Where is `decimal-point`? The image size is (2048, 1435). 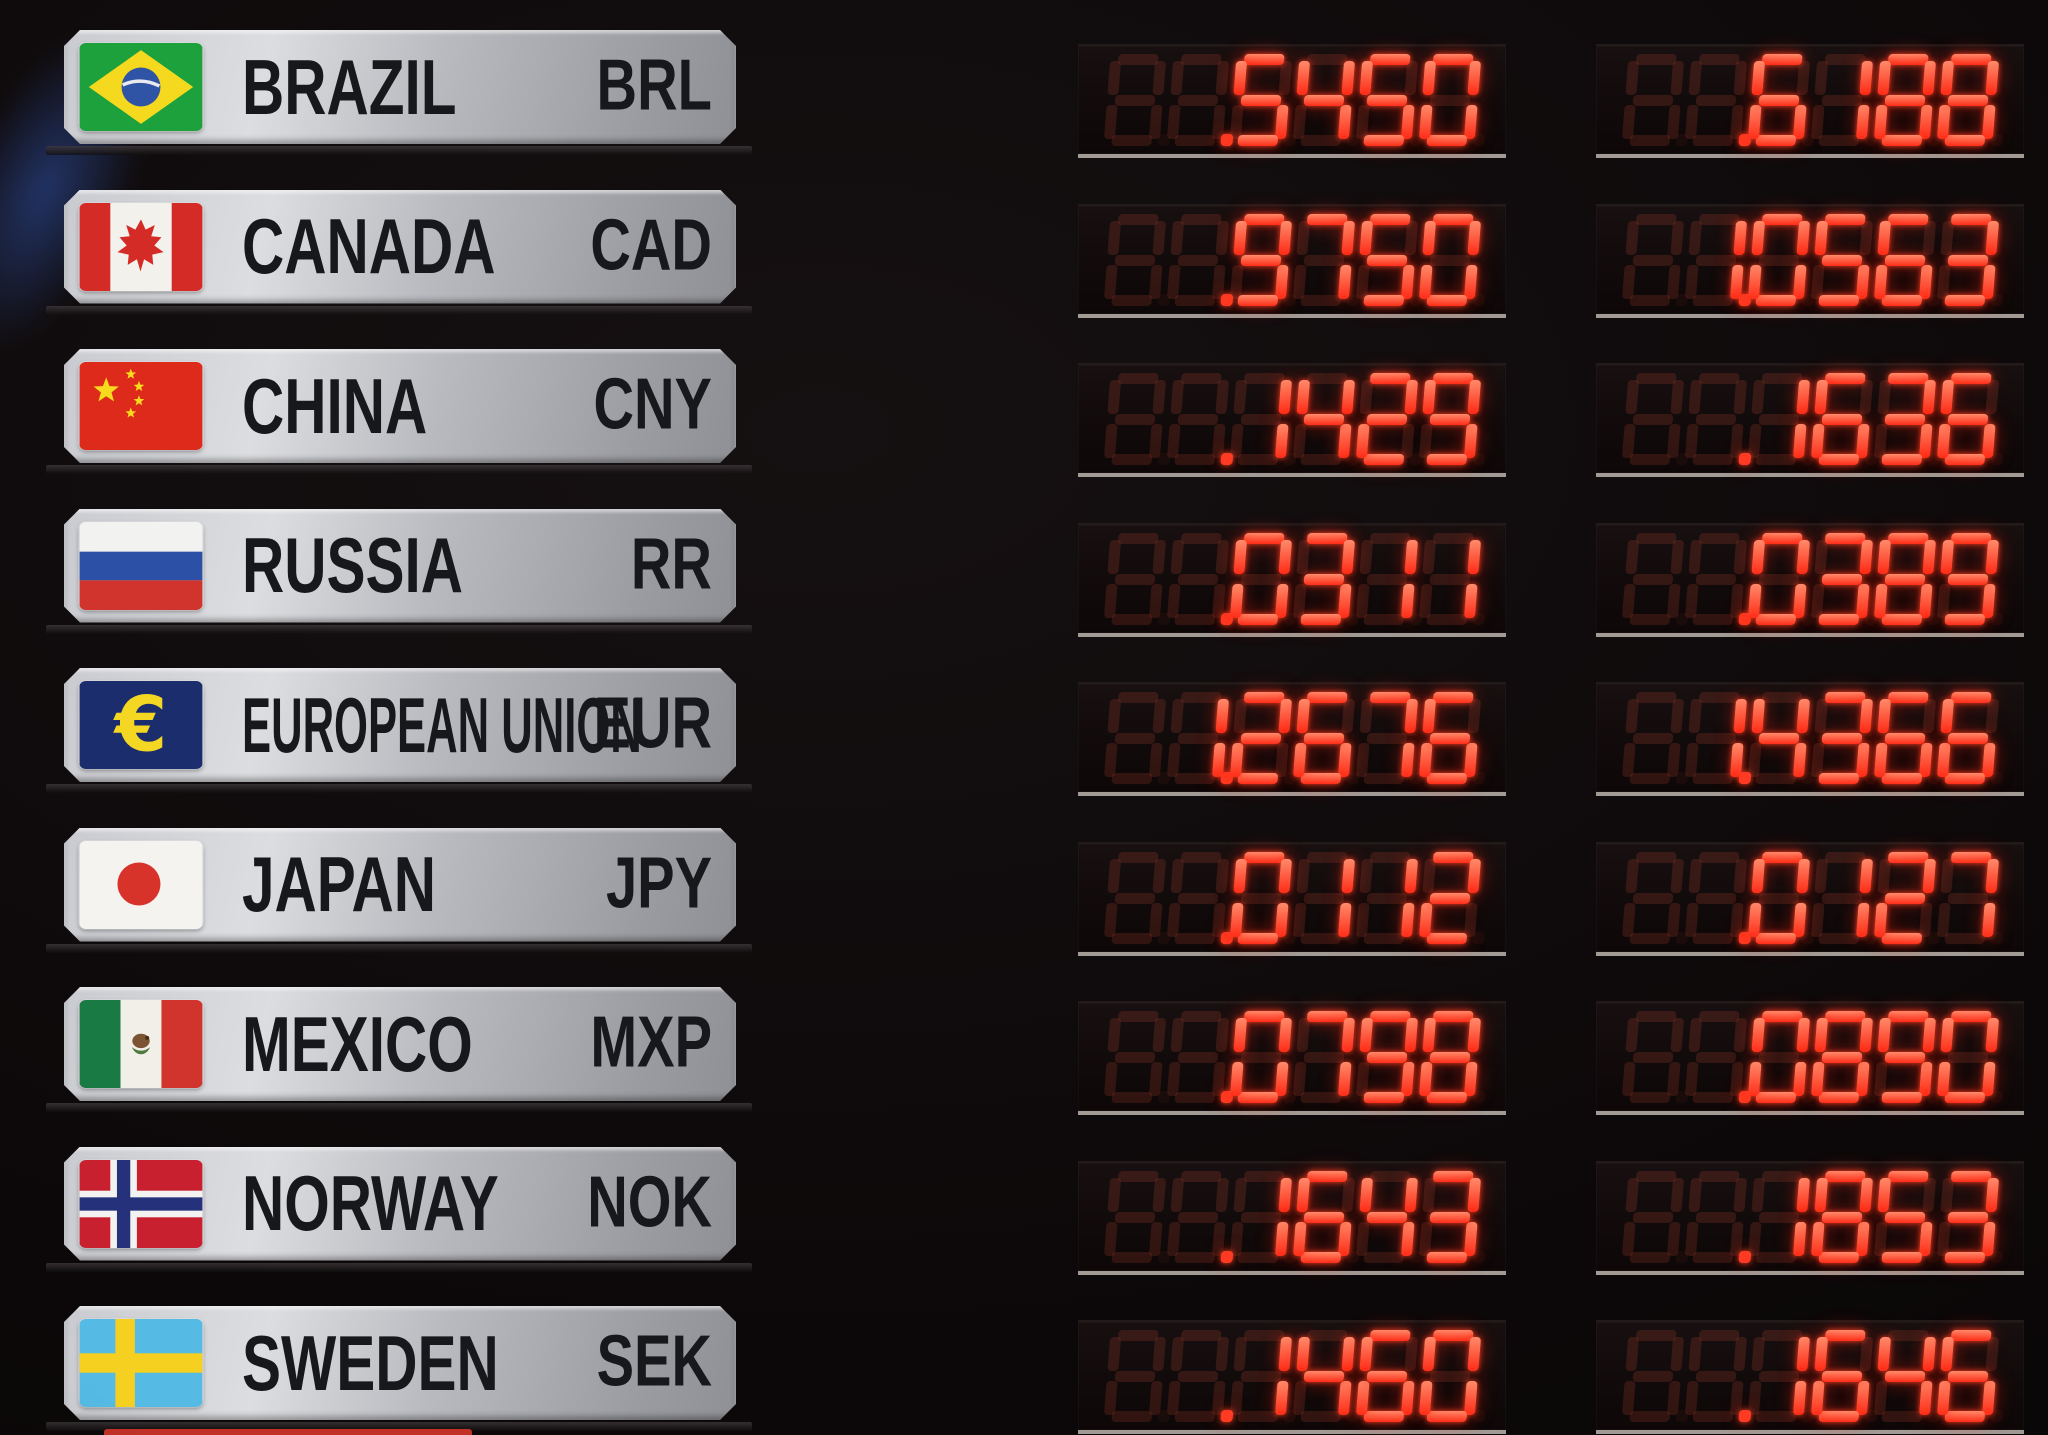
decimal-point is located at coordinates (1996, 778).